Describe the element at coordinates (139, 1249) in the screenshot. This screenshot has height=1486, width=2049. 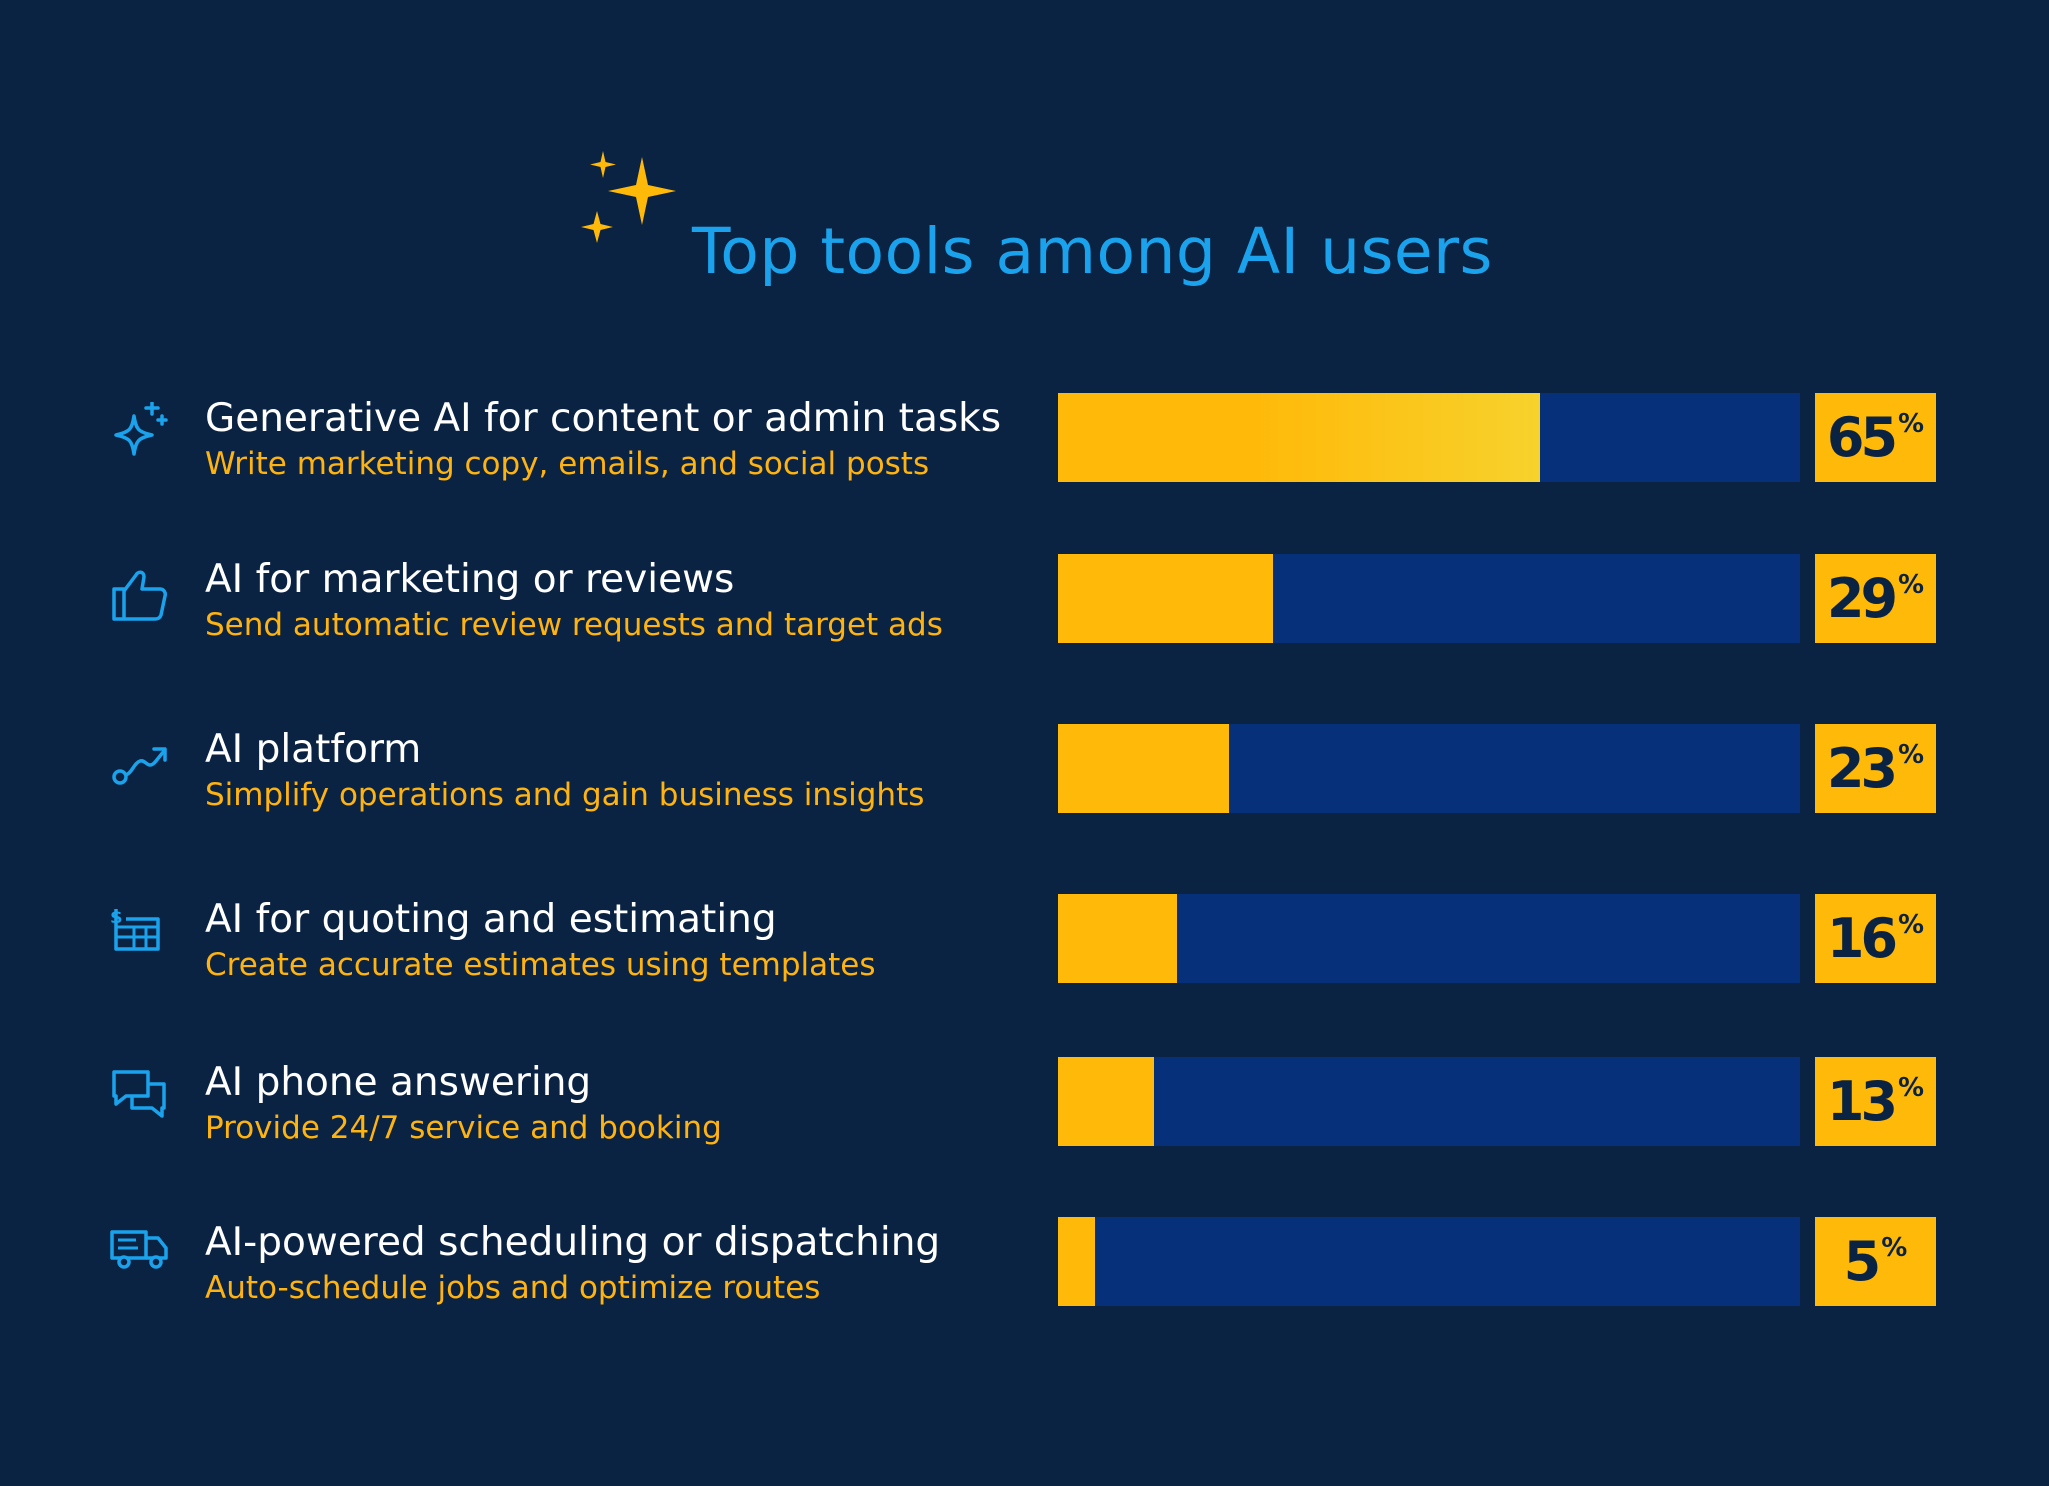
I see `truck-icon` at that location.